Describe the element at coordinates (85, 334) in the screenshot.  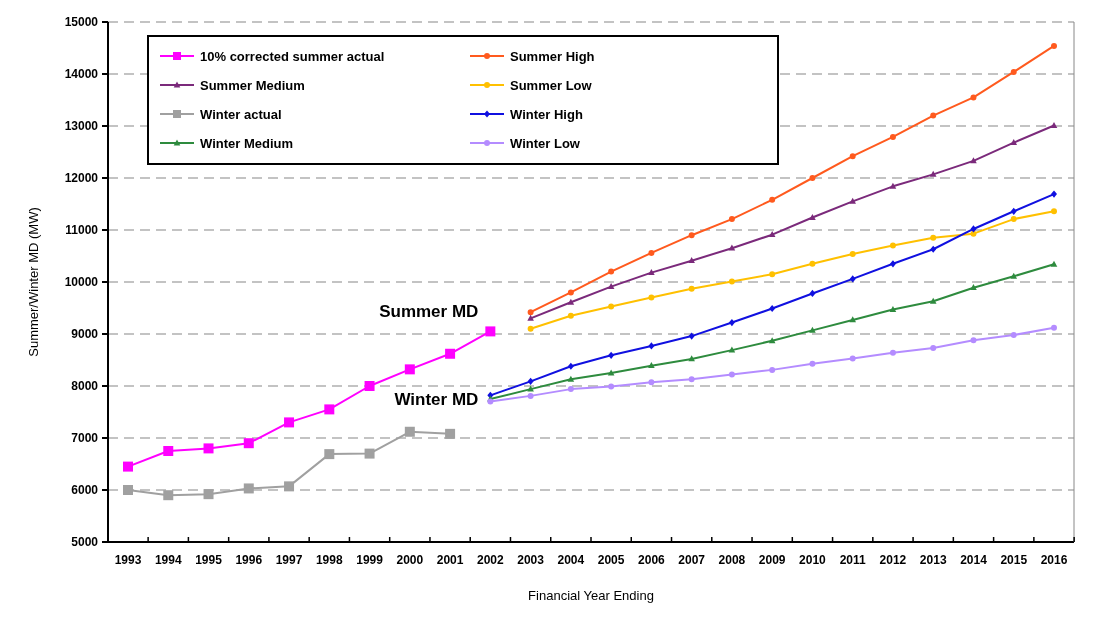
I see `y-tick-label: 9000` at that location.